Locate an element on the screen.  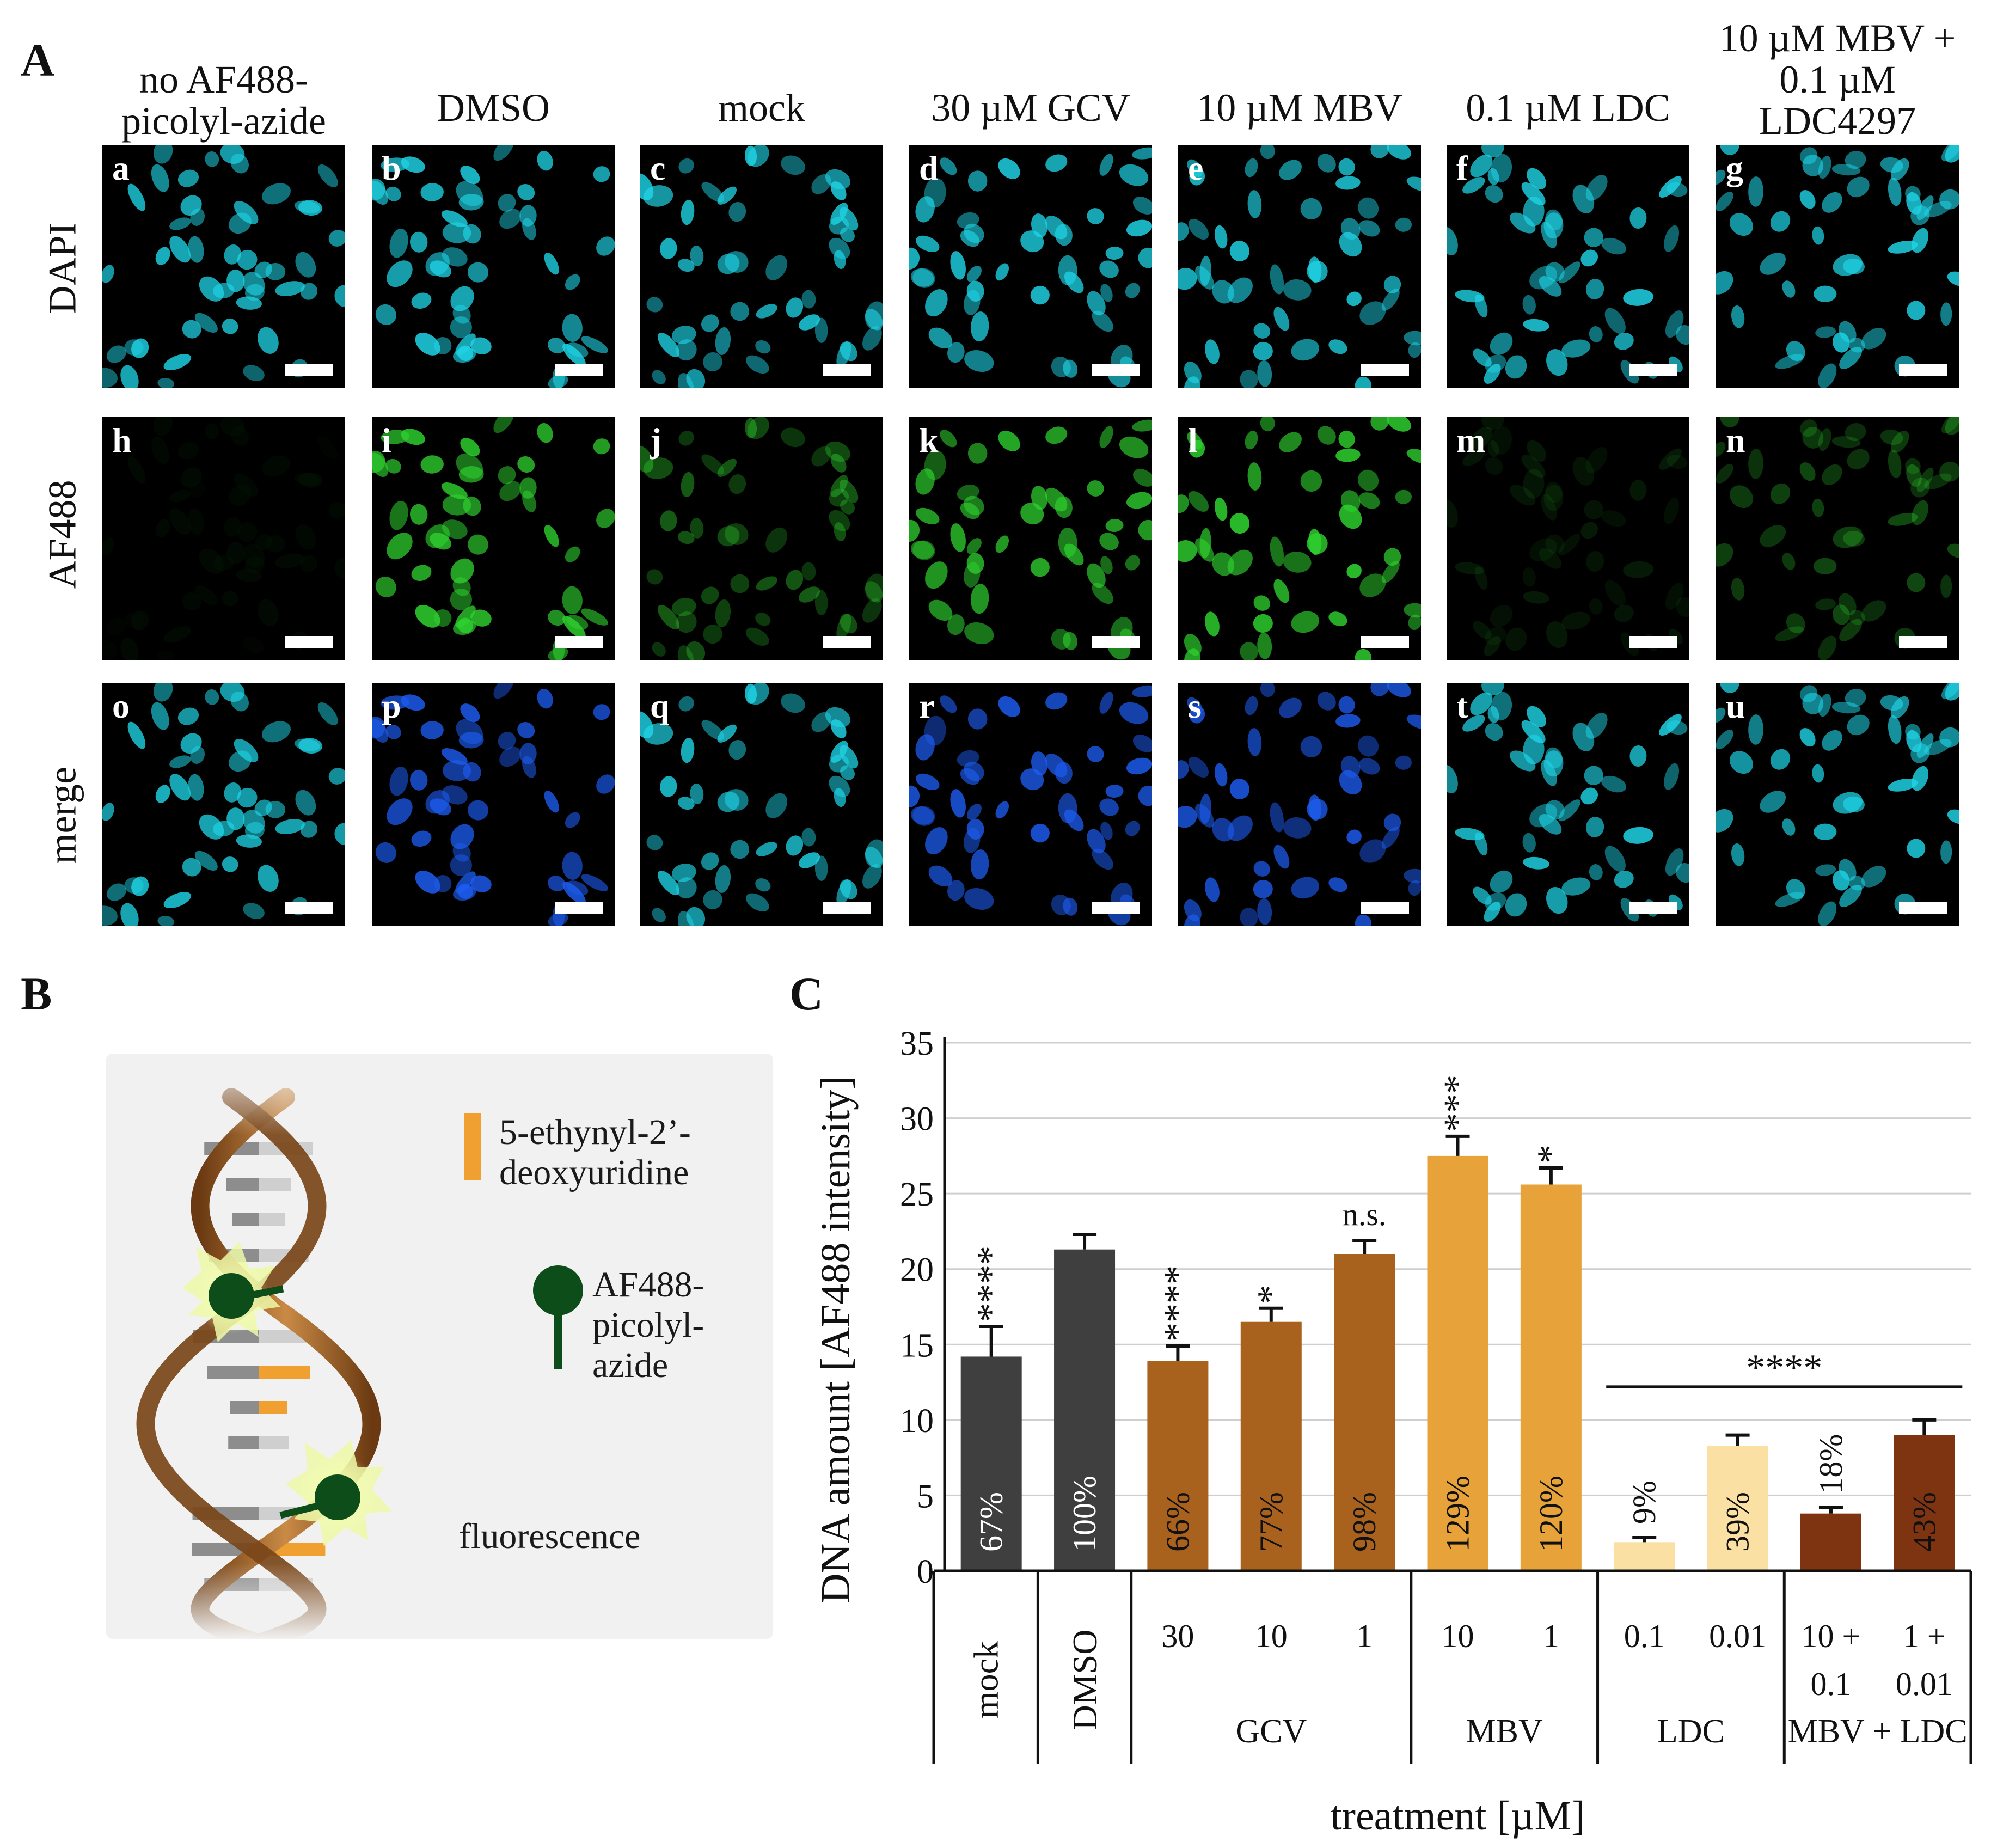
base-pair-left is located at coordinates (242, 1185).